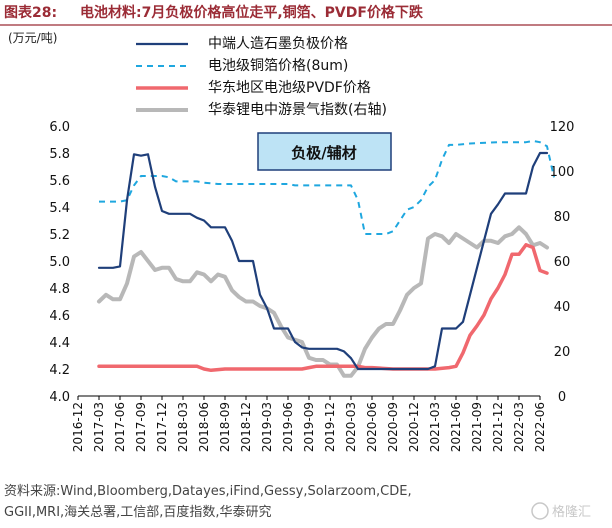 This screenshot has width=612, height=528. I want to click on series-copper-line, so click(327, 187).